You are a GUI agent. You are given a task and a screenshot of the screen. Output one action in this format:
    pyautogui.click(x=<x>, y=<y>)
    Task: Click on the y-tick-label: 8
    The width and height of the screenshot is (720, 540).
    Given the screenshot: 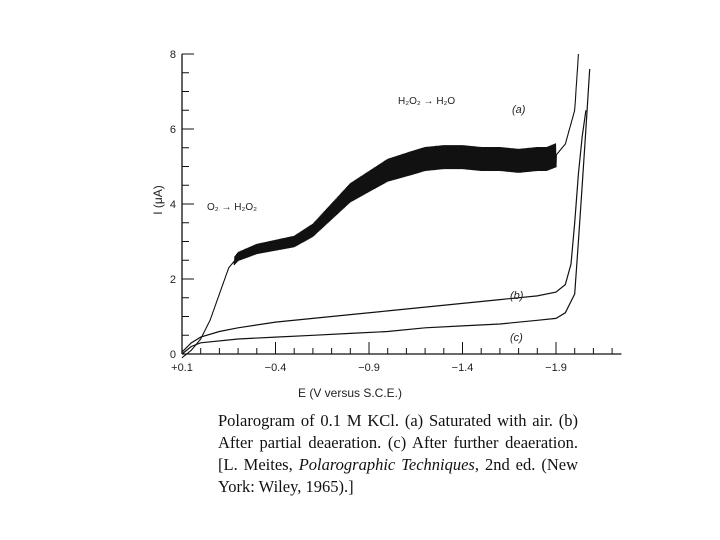 What is the action you would take?
    pyautogui.click(x=173, y=55)
    